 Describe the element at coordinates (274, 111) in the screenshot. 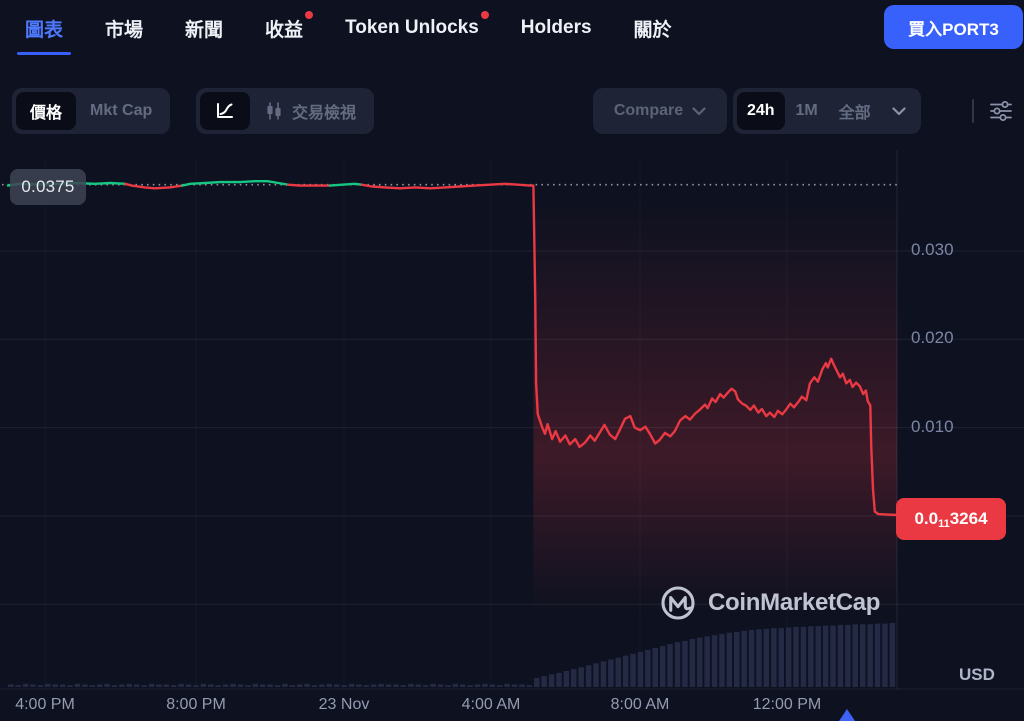

I see `candlestick-icon` at that location.